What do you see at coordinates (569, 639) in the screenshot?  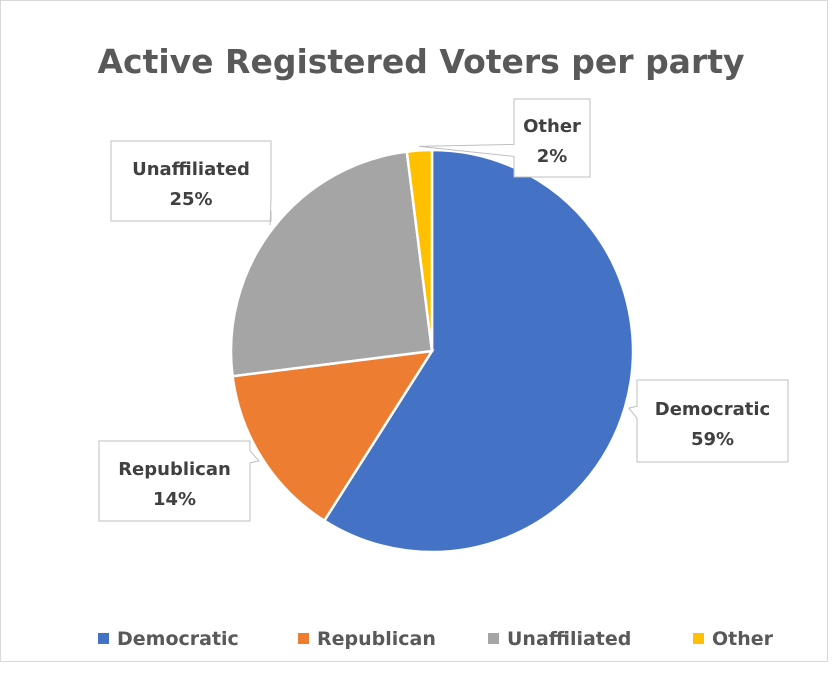 I see `legend-label: Unaffiliated` at bounding box center [569, 639].